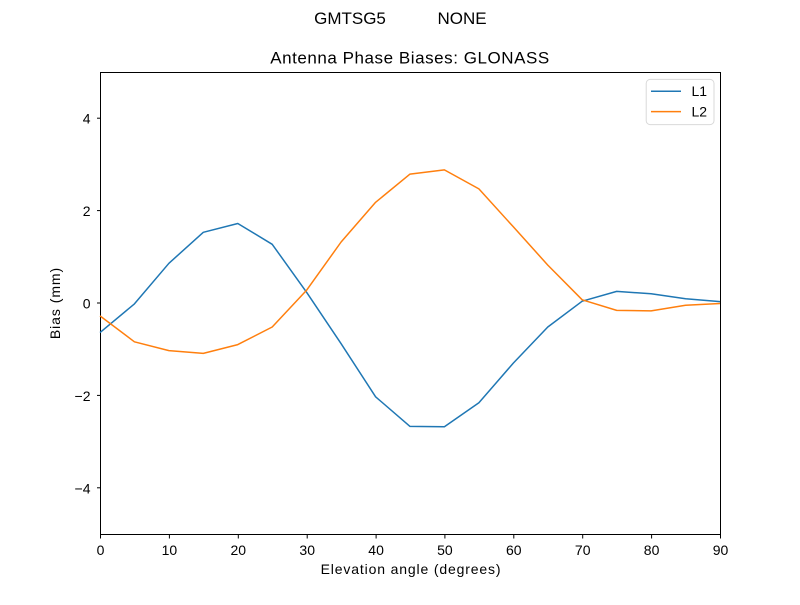  I want to click on svg-text: GMTSG5, so click(350, 18).